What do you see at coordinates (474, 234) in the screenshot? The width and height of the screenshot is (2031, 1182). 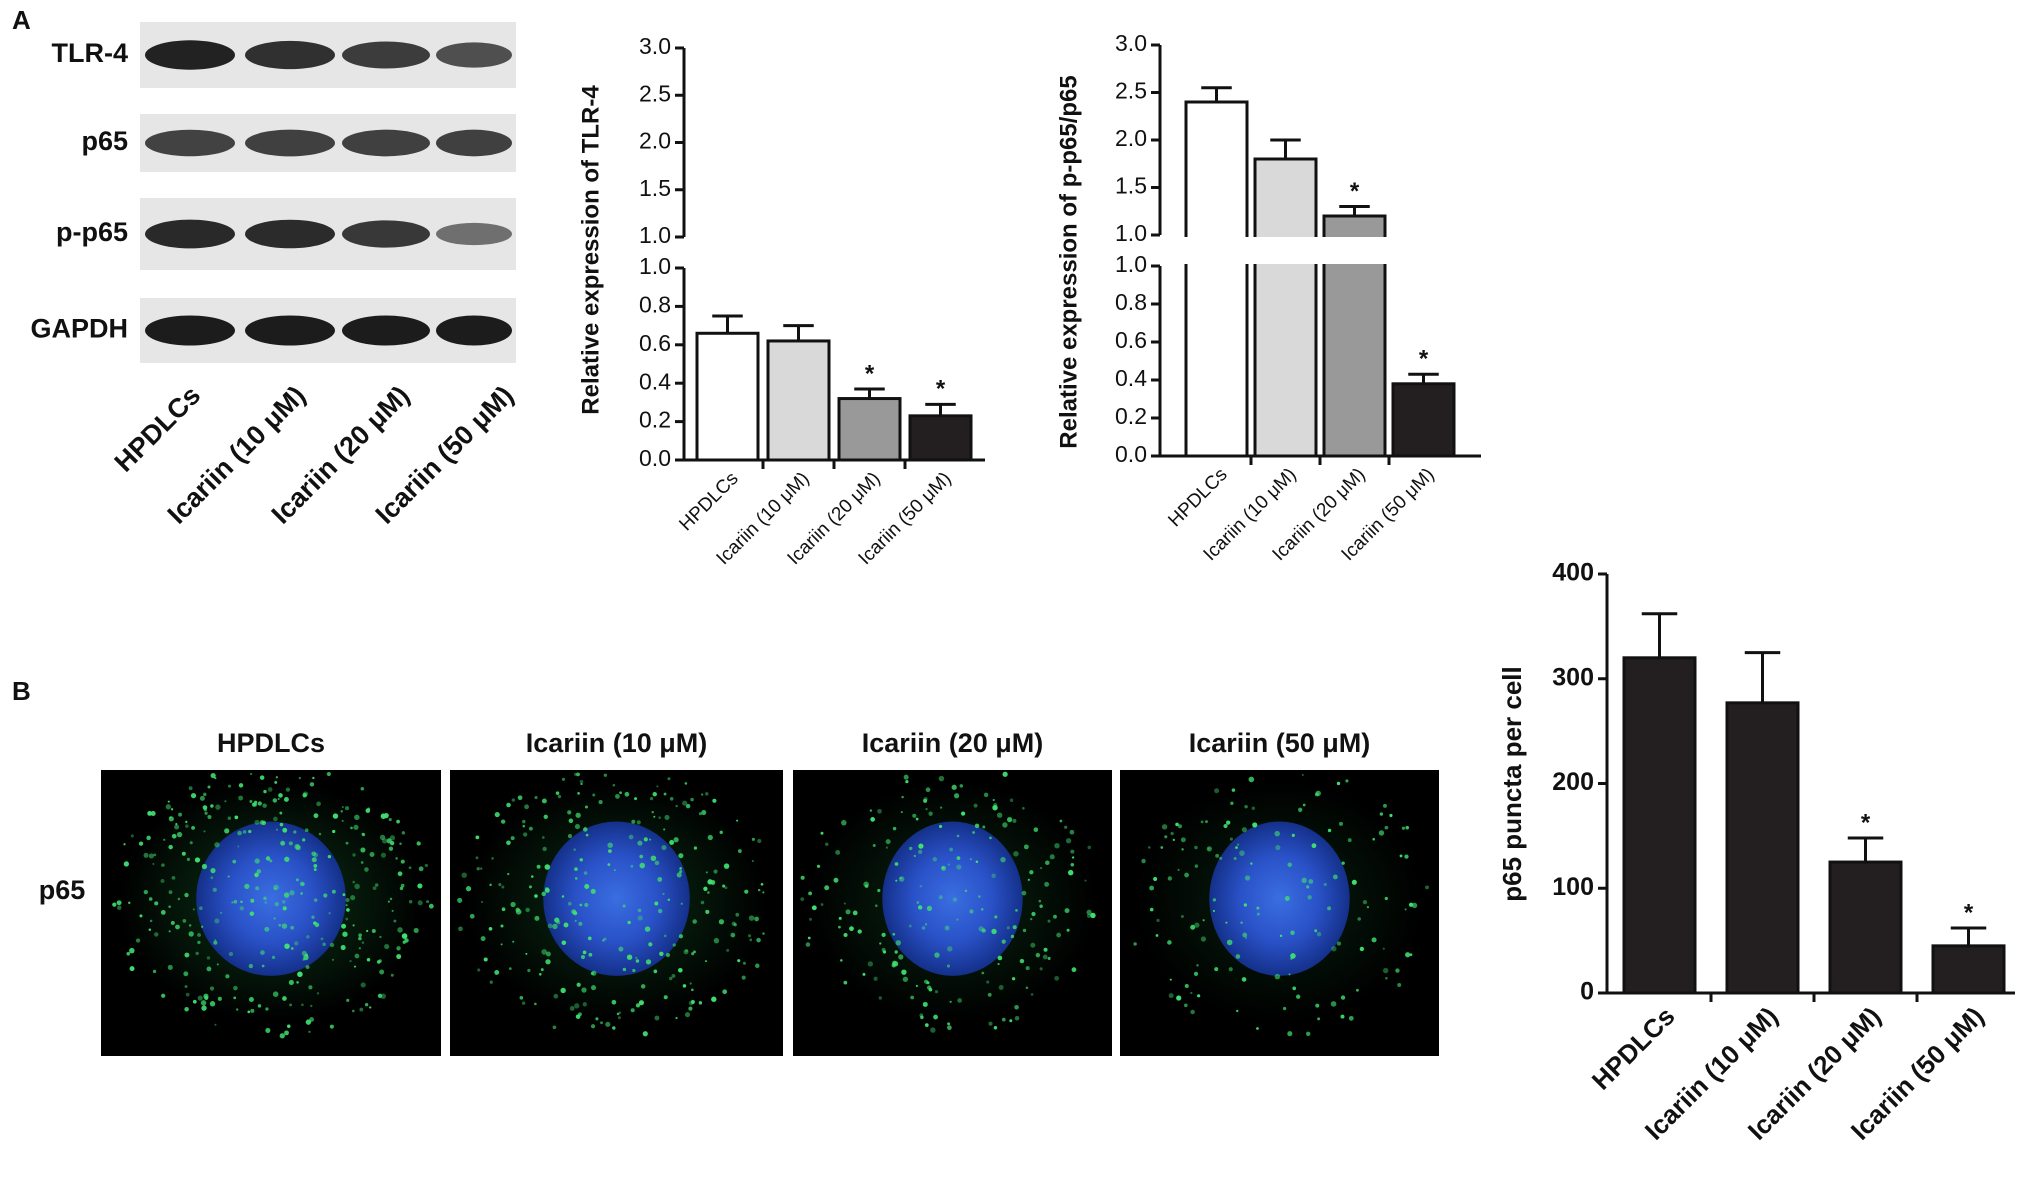 I see `blot-band` at bounding box center [474, 234].